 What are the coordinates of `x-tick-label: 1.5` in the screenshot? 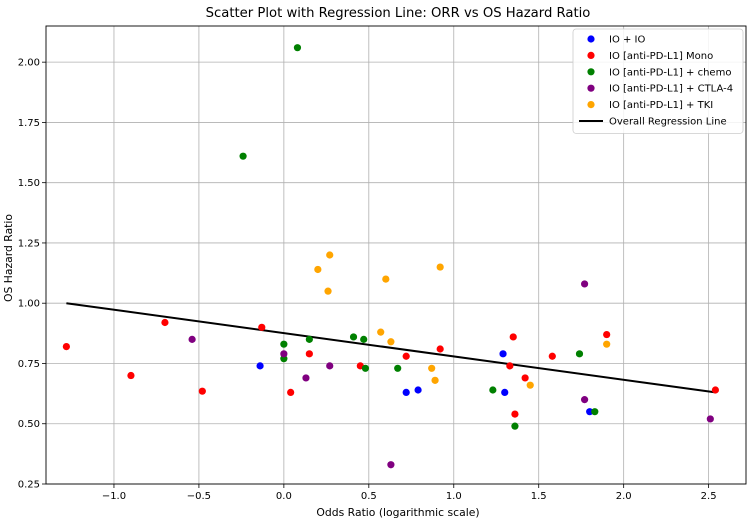 It's located at (539, 496).